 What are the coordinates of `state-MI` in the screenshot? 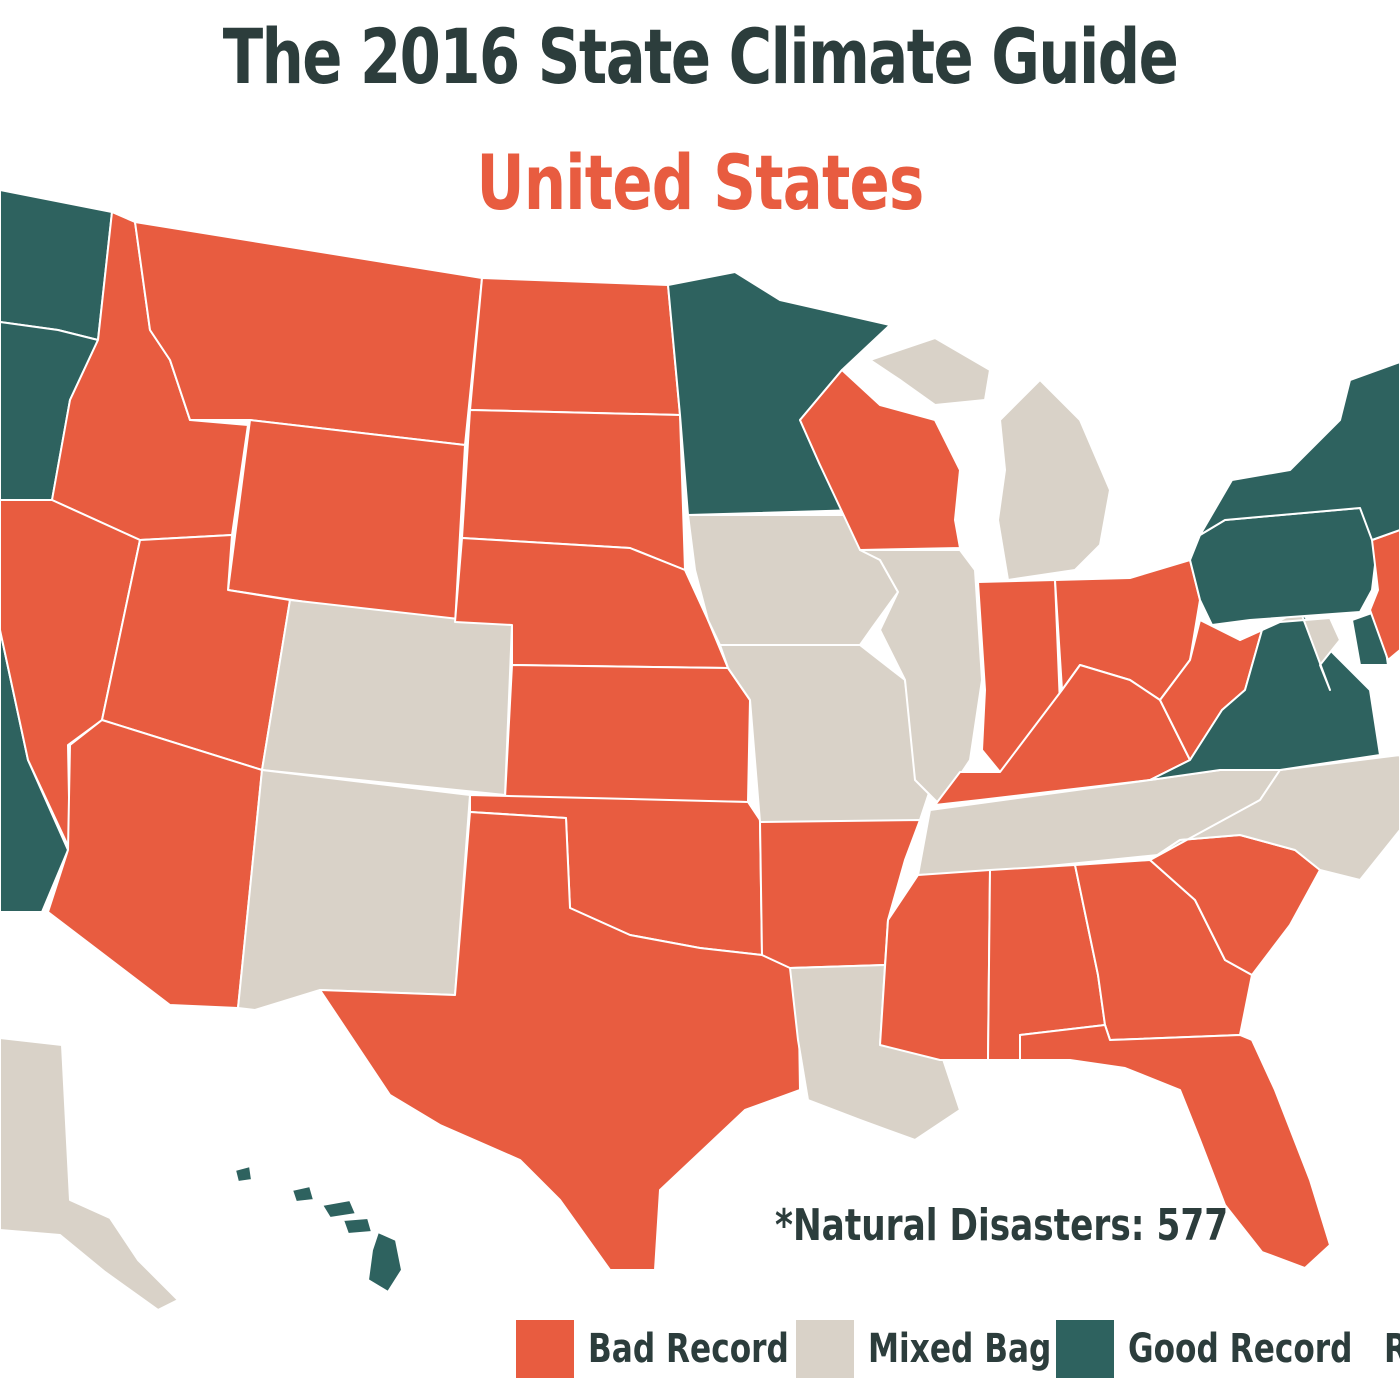 It's located at (990, 459).